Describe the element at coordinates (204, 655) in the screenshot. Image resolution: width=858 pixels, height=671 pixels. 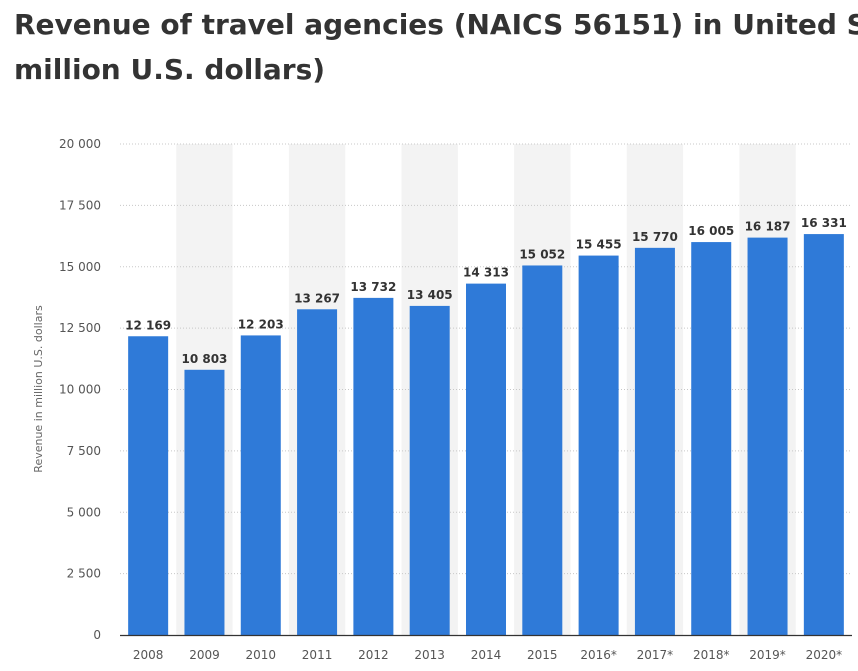
I see `x-tick-label: 2009` at that location.